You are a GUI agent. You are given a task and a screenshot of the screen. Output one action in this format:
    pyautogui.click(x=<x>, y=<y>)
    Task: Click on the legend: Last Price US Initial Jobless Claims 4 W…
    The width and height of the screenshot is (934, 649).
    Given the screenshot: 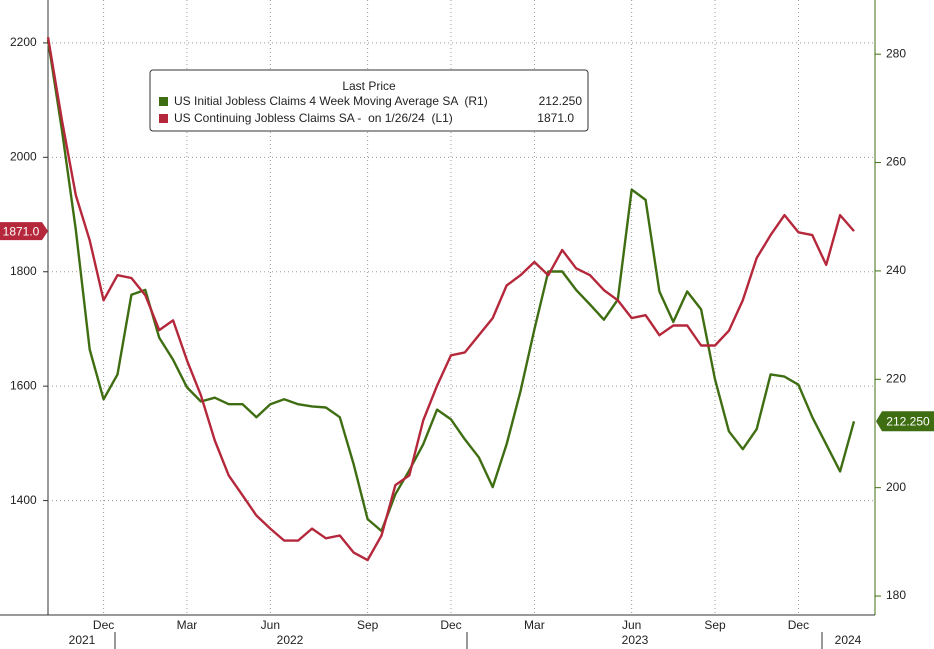 What is the action you would take?
    pyautogui.click(x=369, y=100)
    